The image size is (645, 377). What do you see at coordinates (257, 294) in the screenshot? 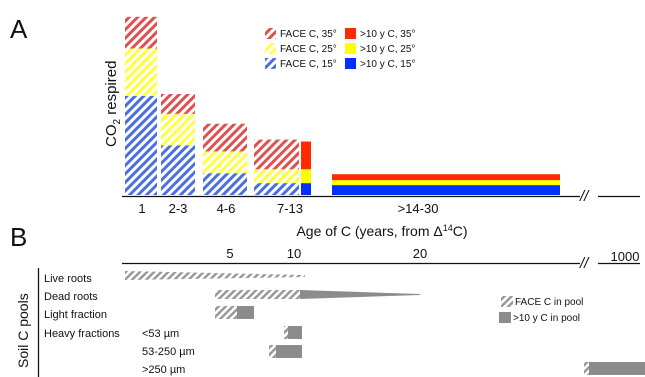
I see `dead-roots-face-c-bar` at bounding box center [257, 294].